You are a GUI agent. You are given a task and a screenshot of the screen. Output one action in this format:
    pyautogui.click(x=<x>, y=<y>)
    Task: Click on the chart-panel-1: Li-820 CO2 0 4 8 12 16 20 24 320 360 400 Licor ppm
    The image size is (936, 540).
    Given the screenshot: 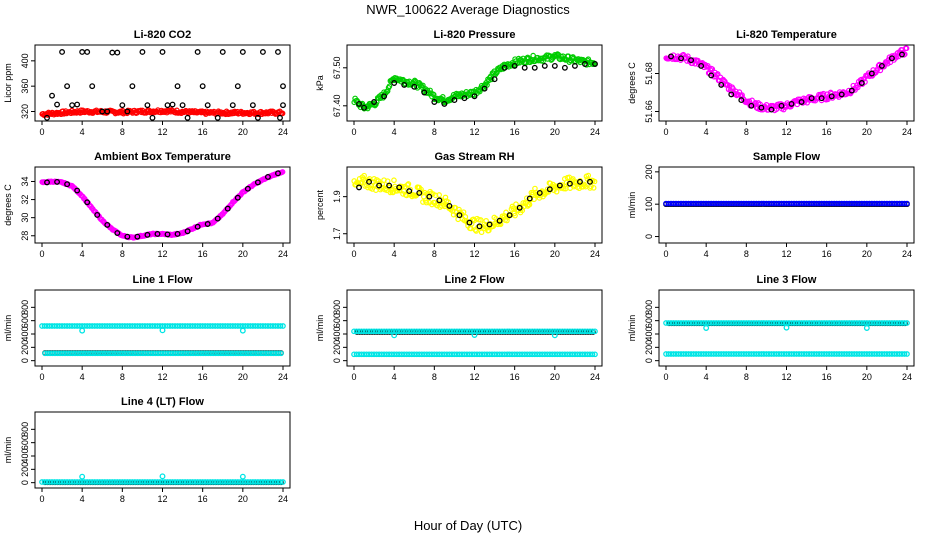 What is the action you would take?
    pyautogui.click(x=147, y=83)
    